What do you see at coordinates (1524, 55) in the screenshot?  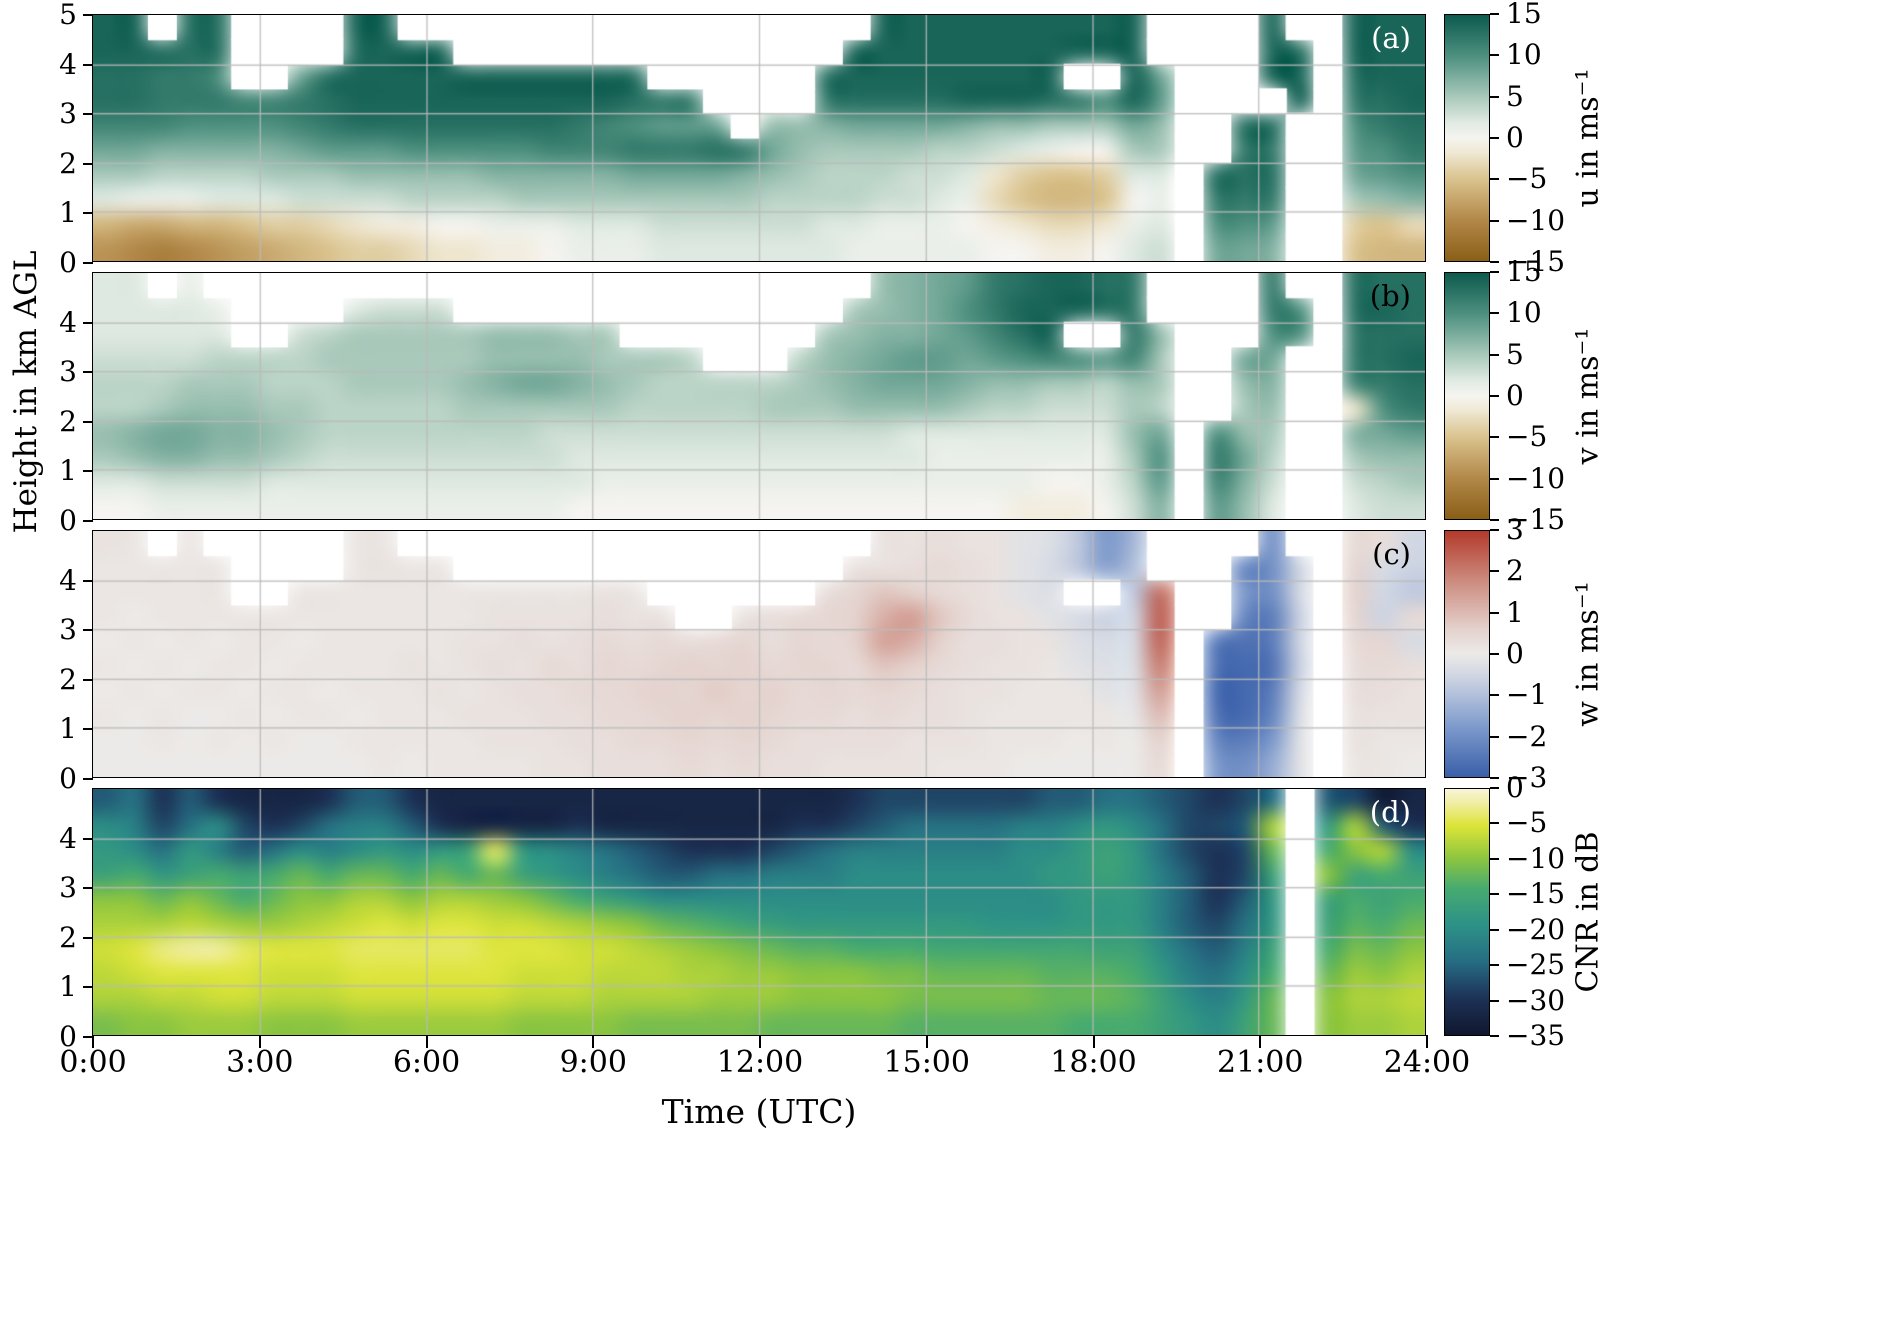 I see `colorbar-tick-label: 10` at bounding box center [1524, 55].